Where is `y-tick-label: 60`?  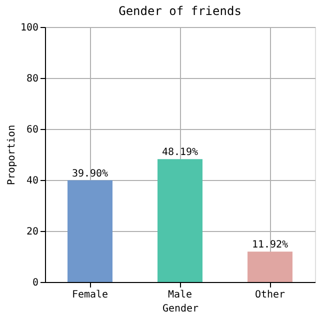 y-tick-label: 60 is located at coordinates (32, 130).